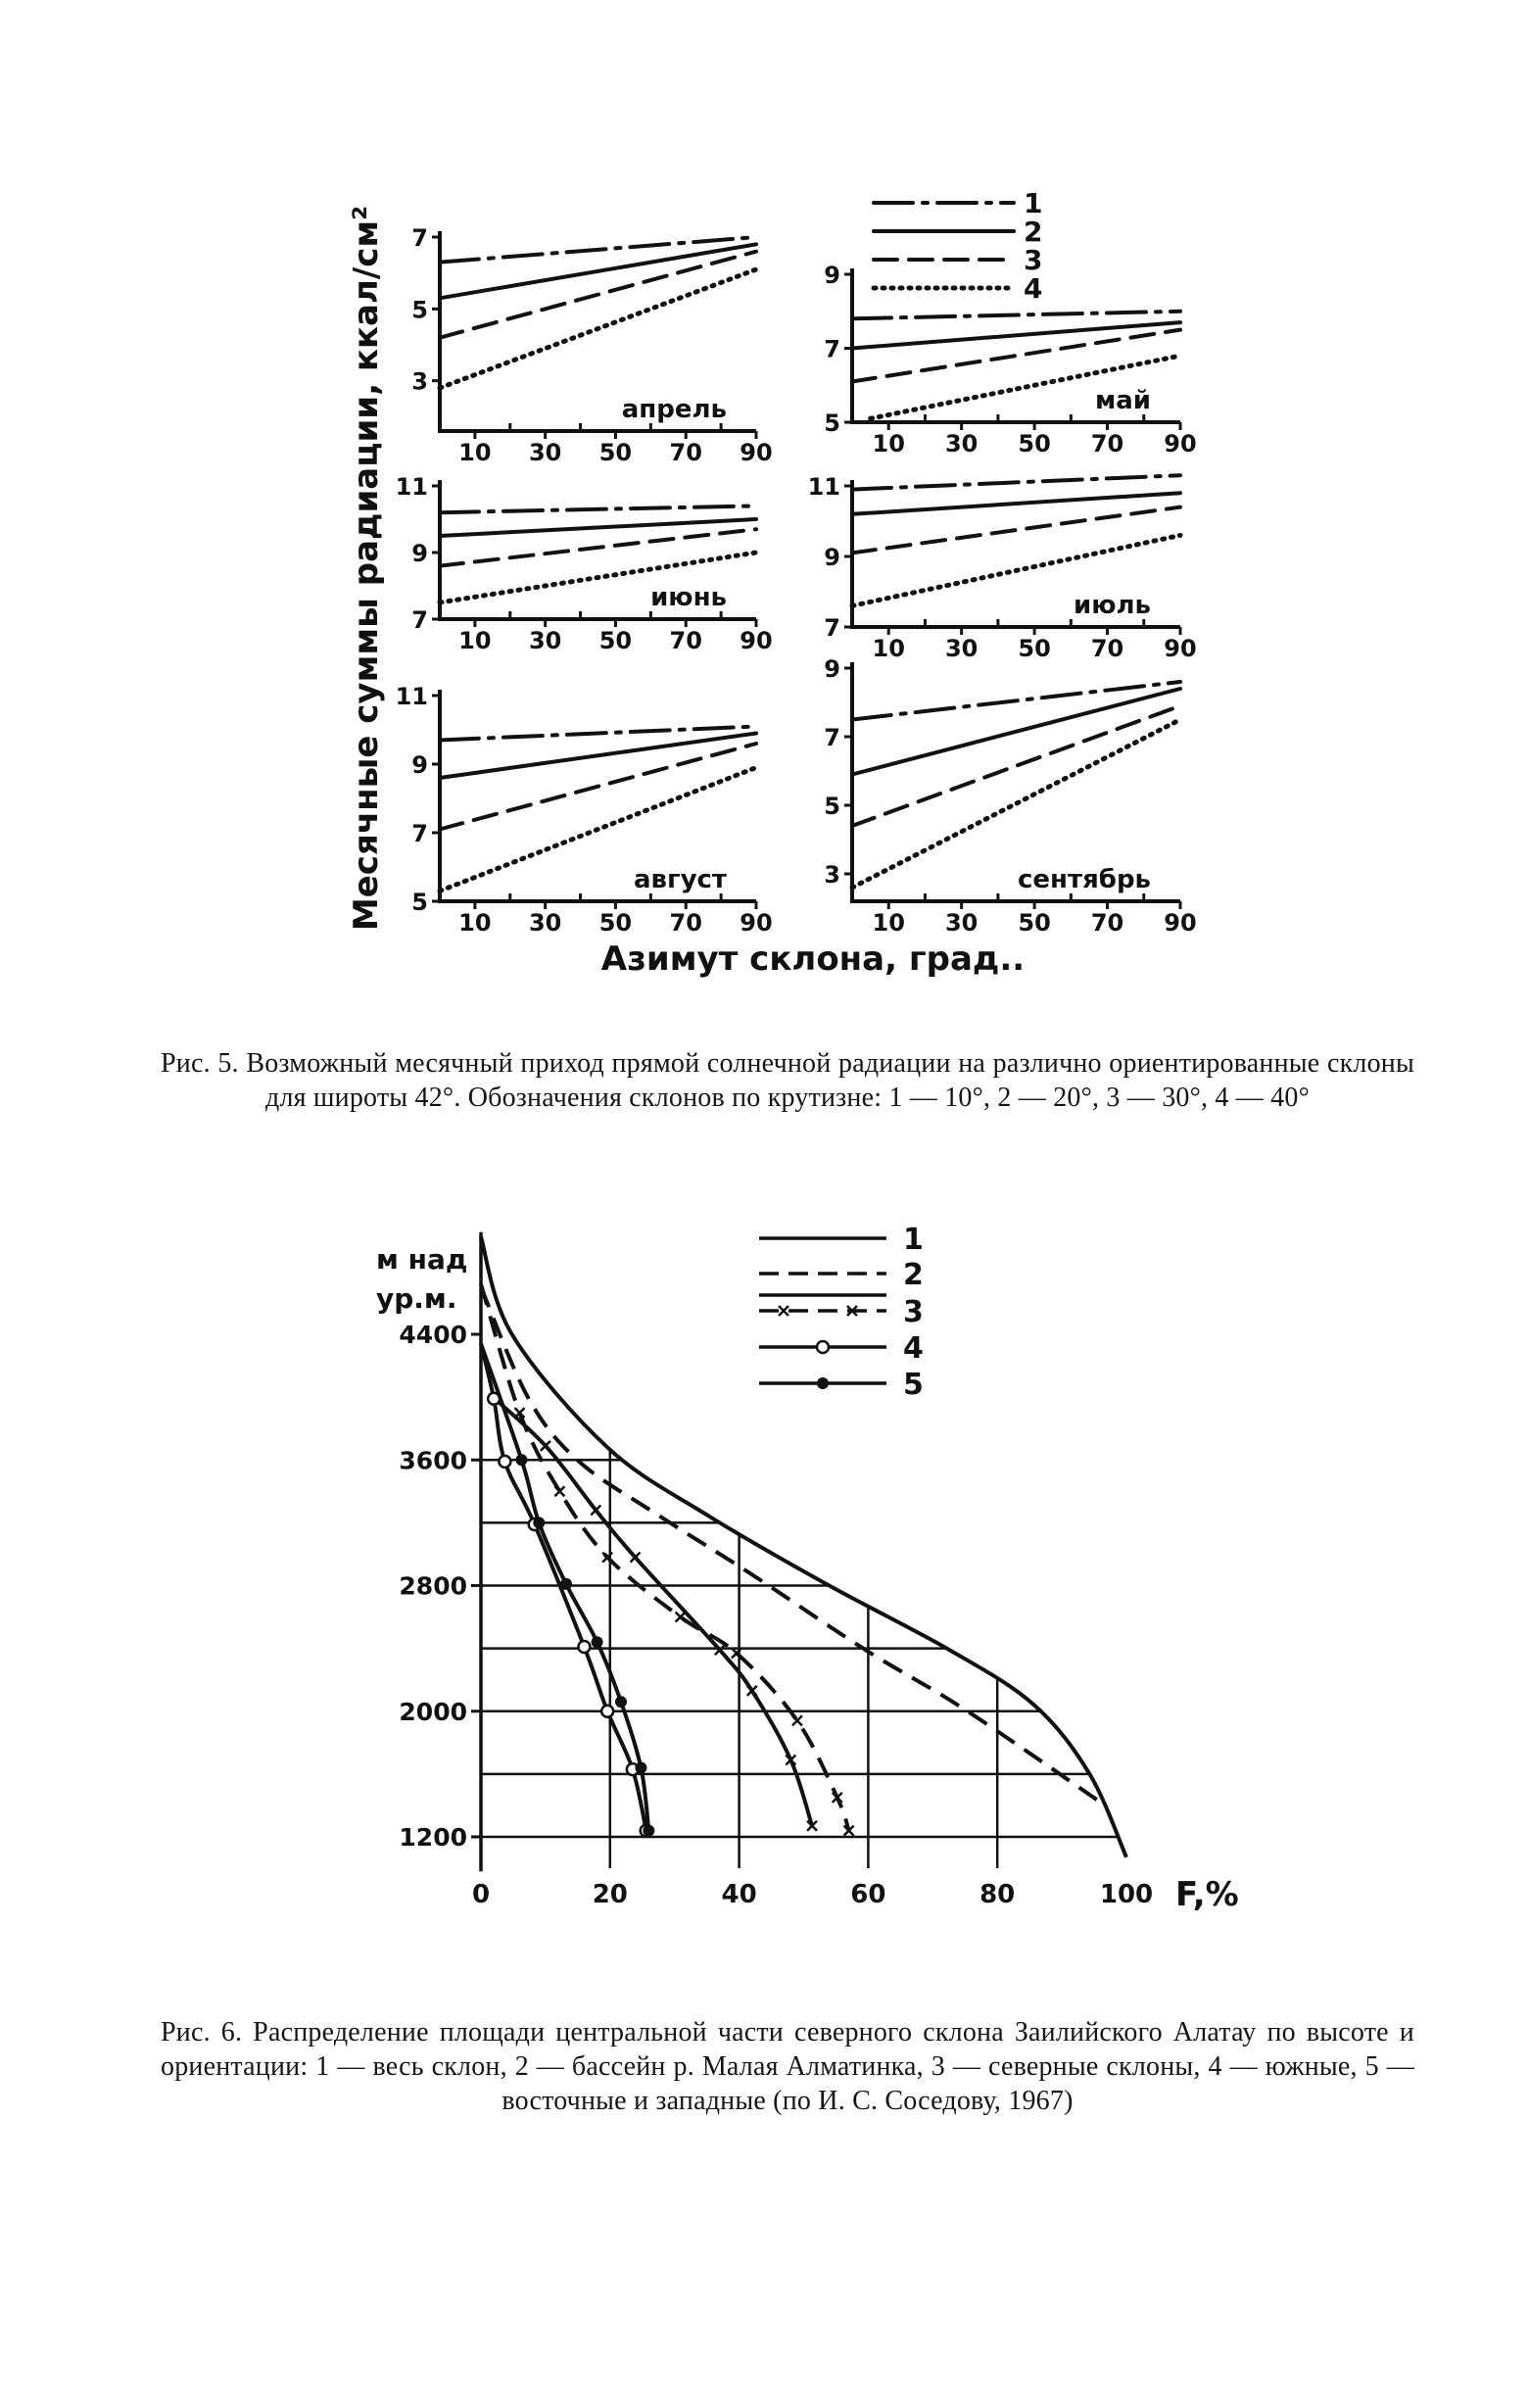 The height and width of the screenshot is (2408, 1528). What do you see at coordinates (1033, 288) in the screenshot?
I see `legend-label-4: 4` at bounding box center [1033, 288].